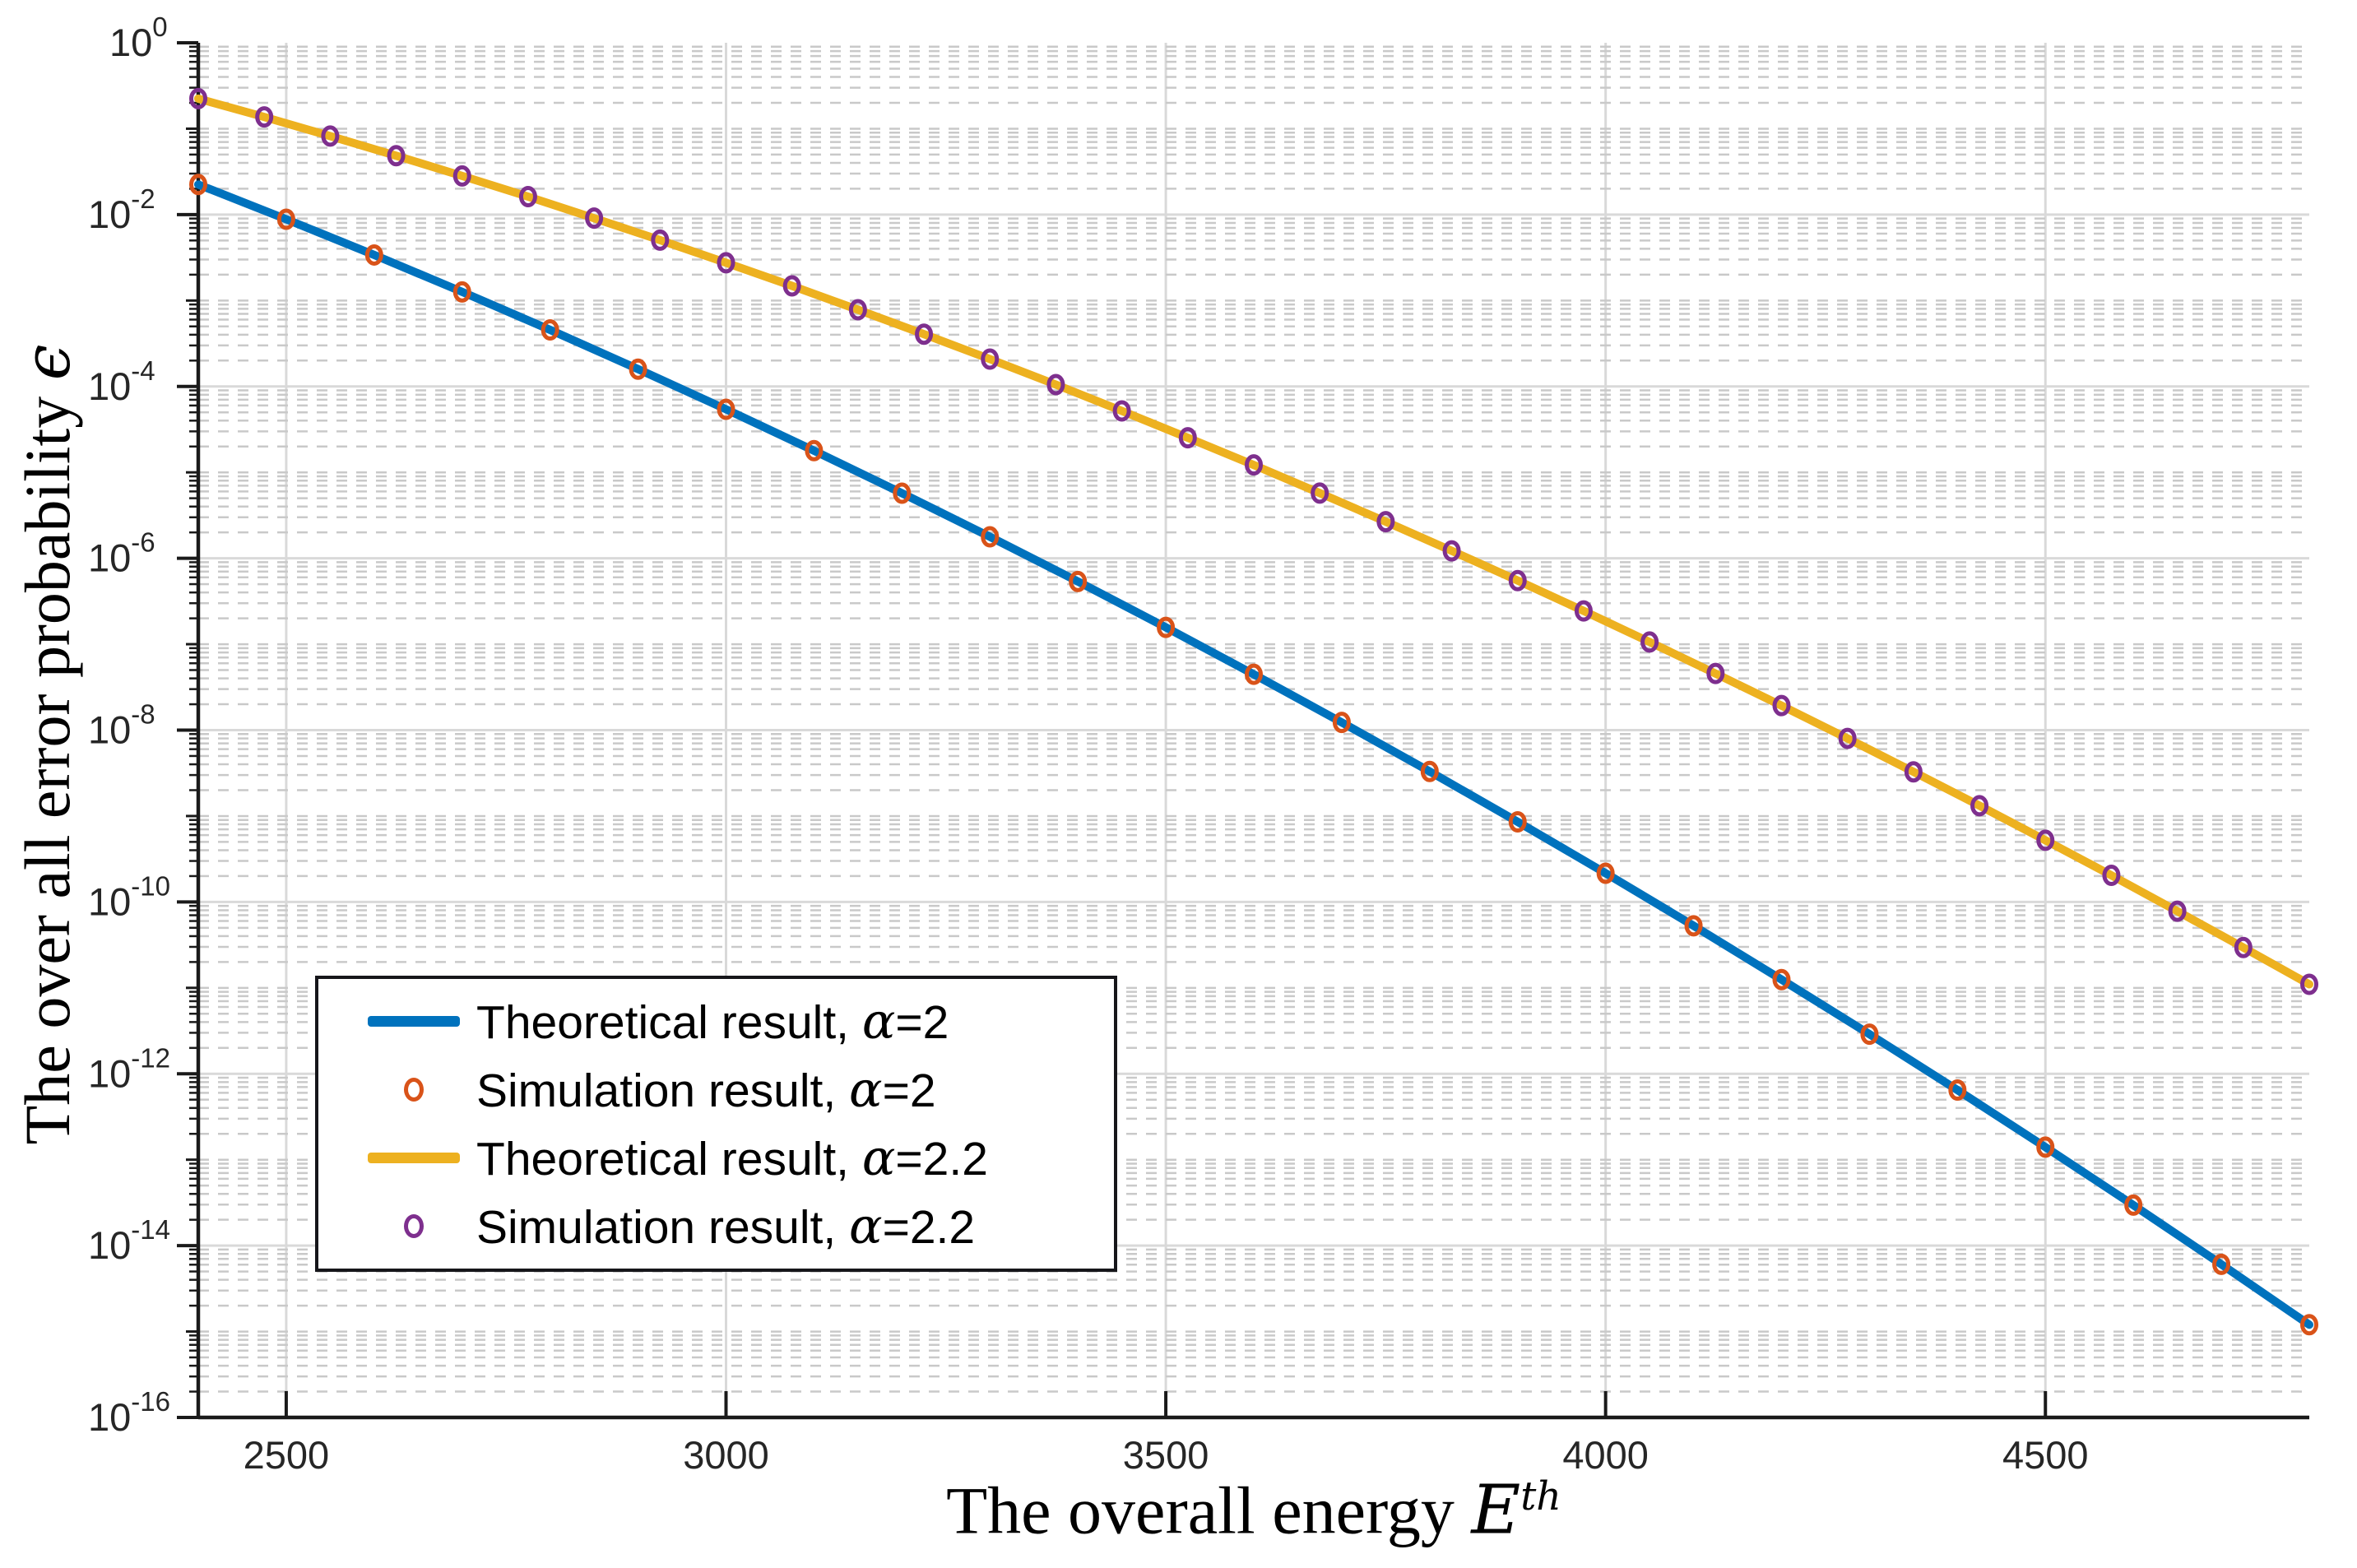 This screenshot has height=1568, width=2357. I want to click on legend-entry-simulation-alpha22: Simulation result, α=2.2, so click(716, 1227).